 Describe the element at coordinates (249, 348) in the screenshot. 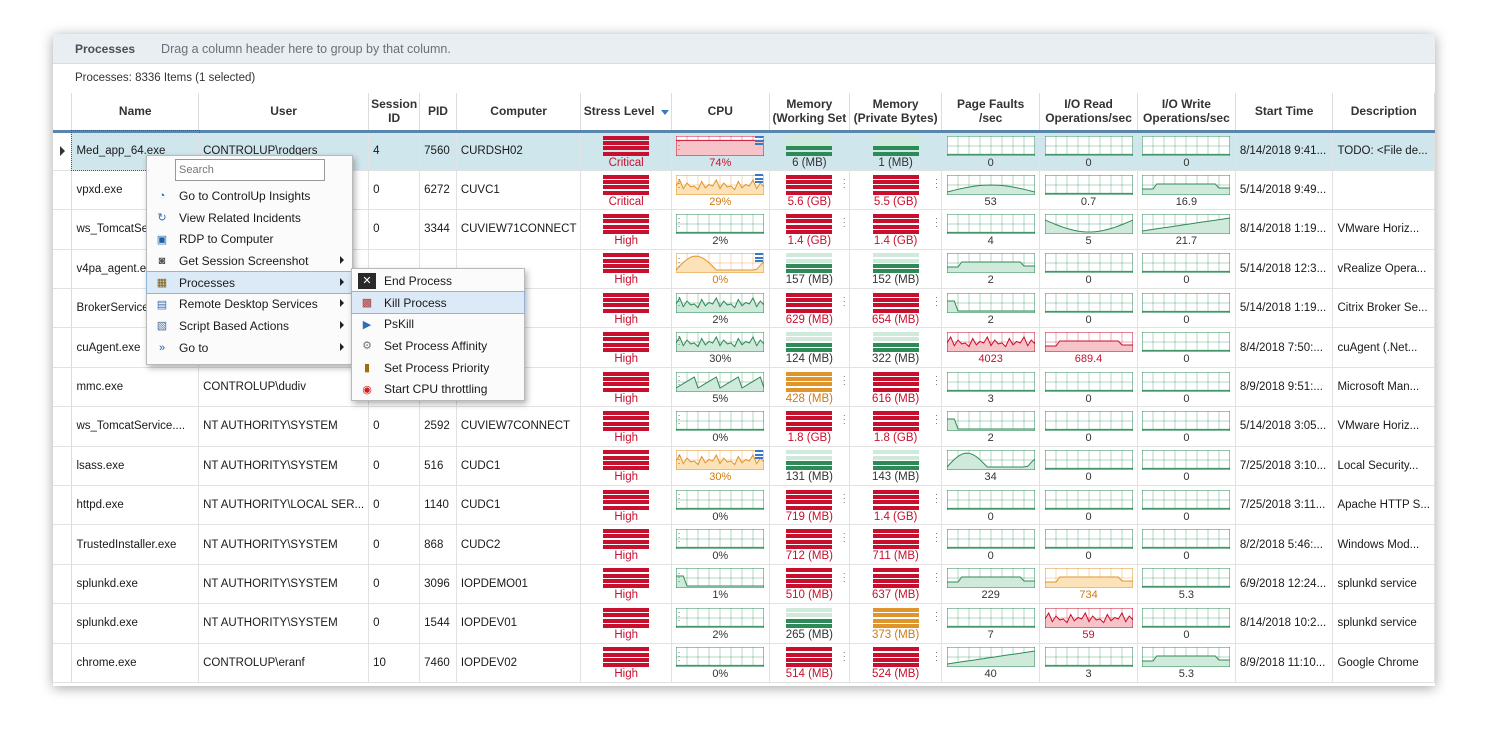

I see `menu-item-go-to: » Go to` at that location.